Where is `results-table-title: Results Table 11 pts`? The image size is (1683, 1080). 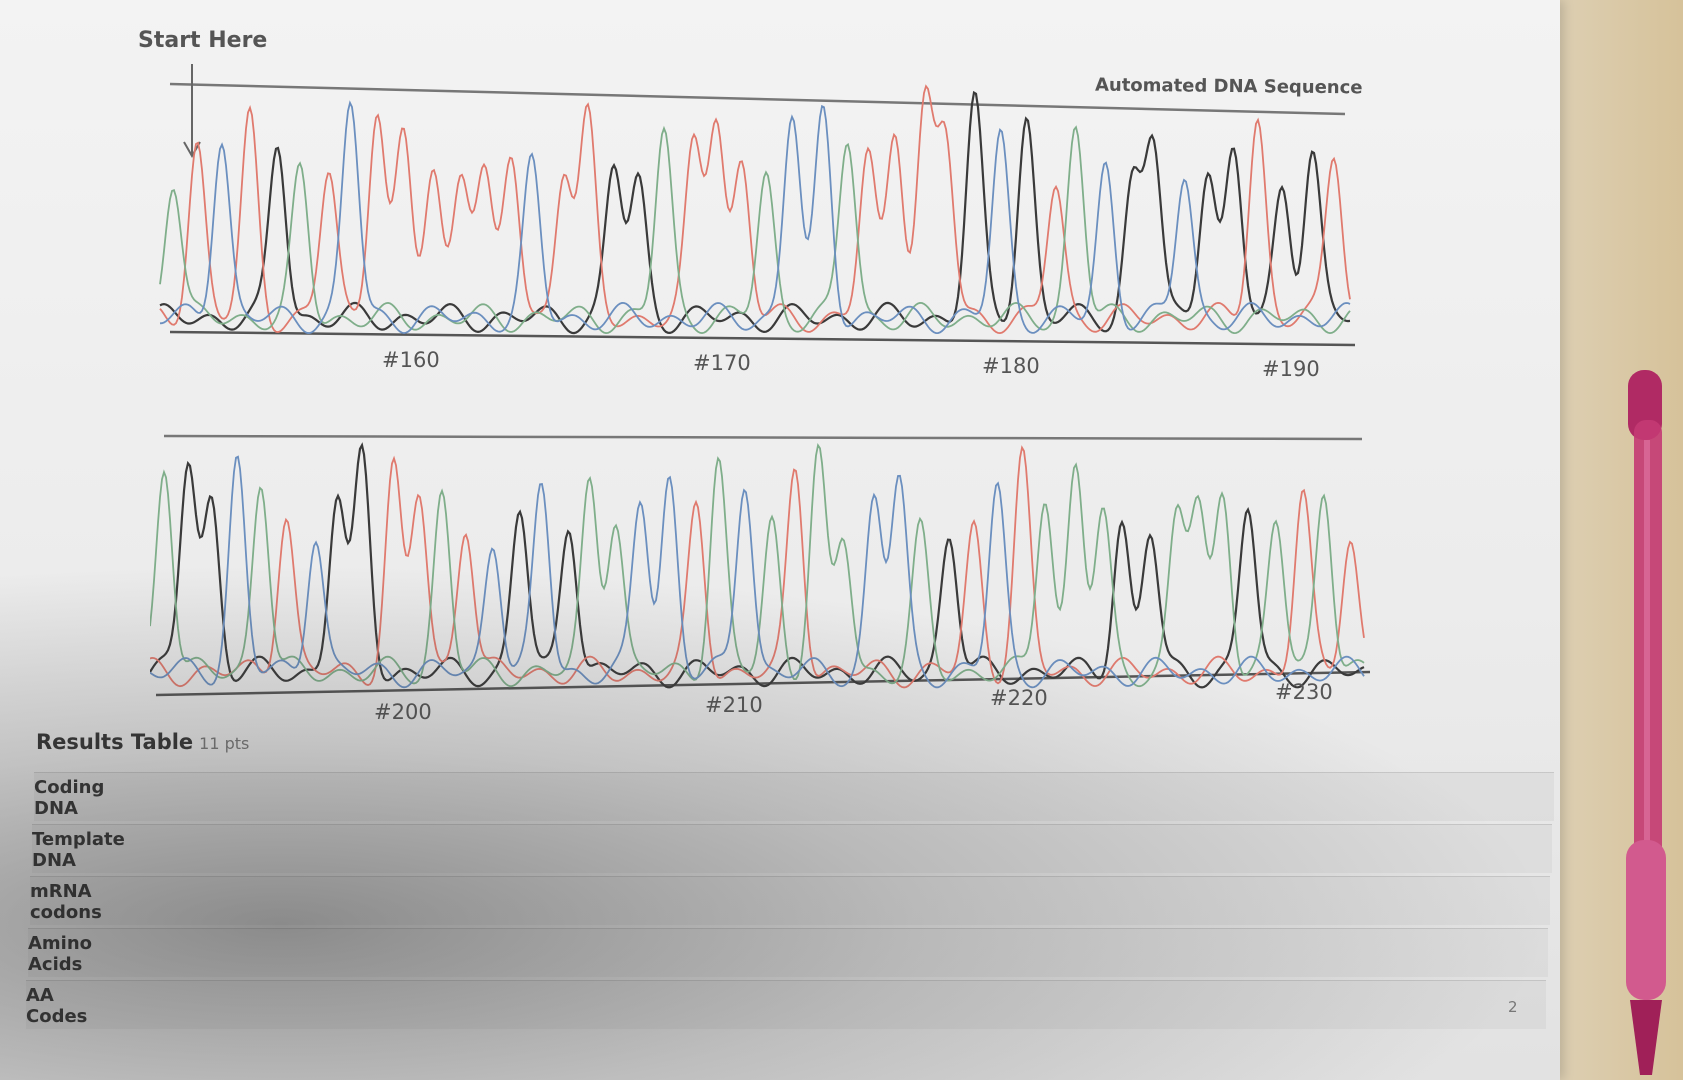 results-table-title: Results Table 11 pts is located at coordinates (142, 742).